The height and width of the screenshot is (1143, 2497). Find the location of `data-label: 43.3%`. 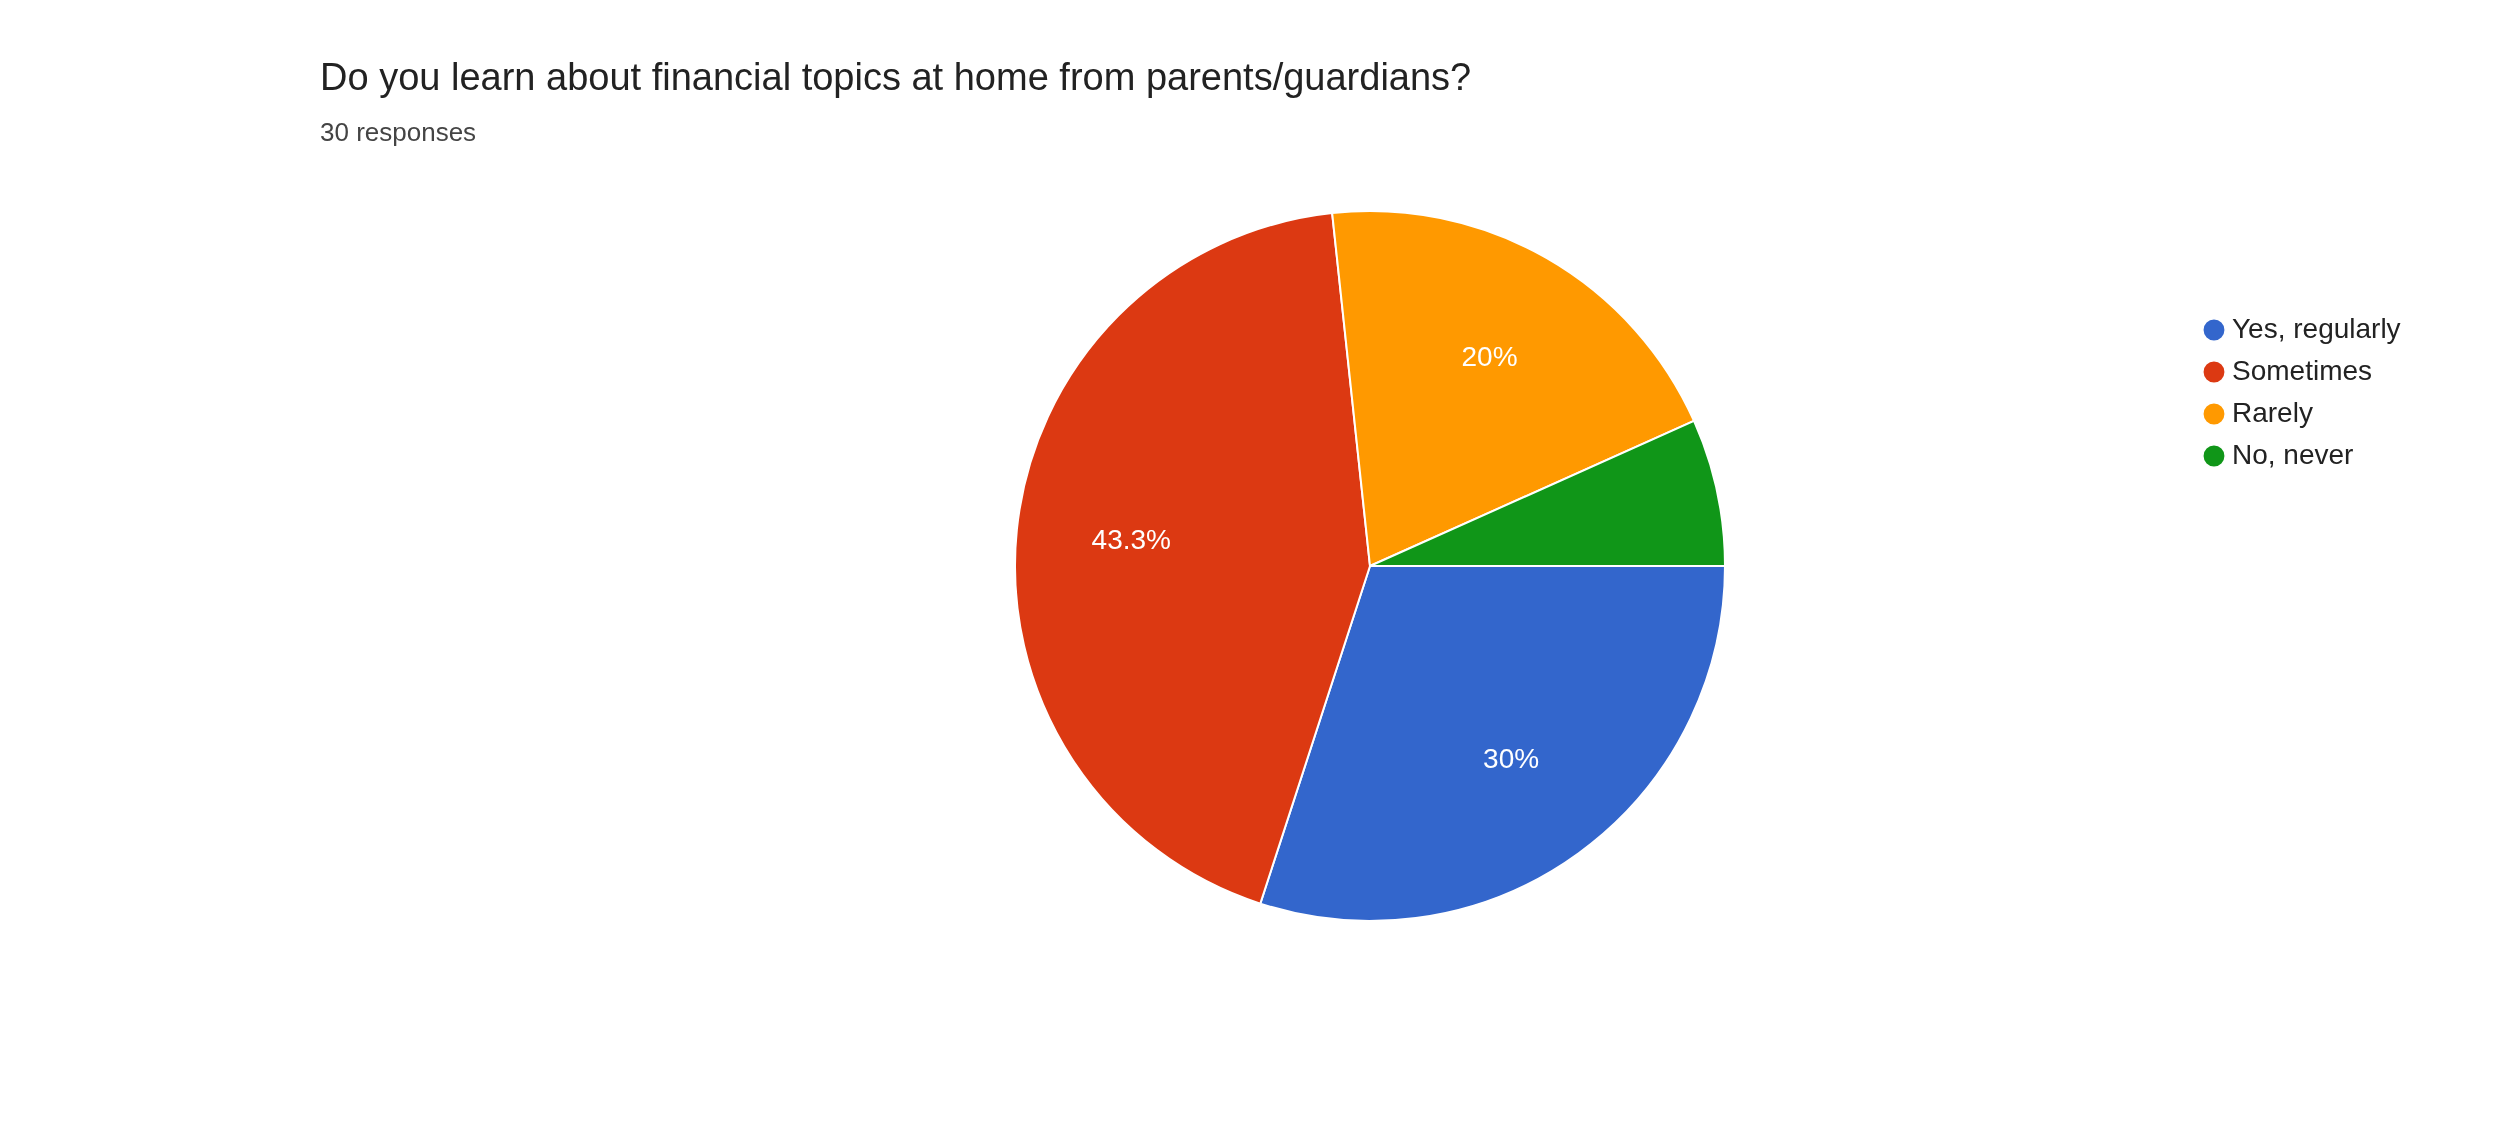

data-label: 43.3% is located at coordinates (1131, 540).